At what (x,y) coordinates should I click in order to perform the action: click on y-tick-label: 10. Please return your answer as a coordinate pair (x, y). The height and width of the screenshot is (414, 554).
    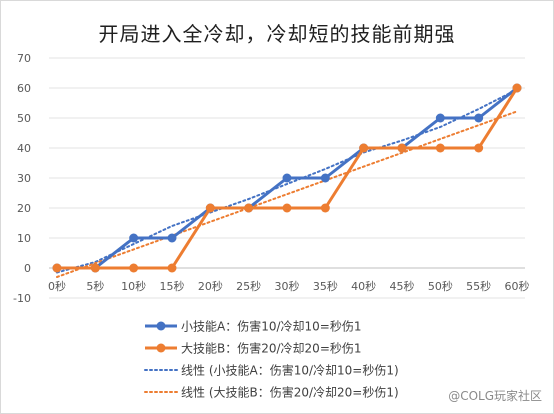
    Looking at the image, I should click on (24, 238).